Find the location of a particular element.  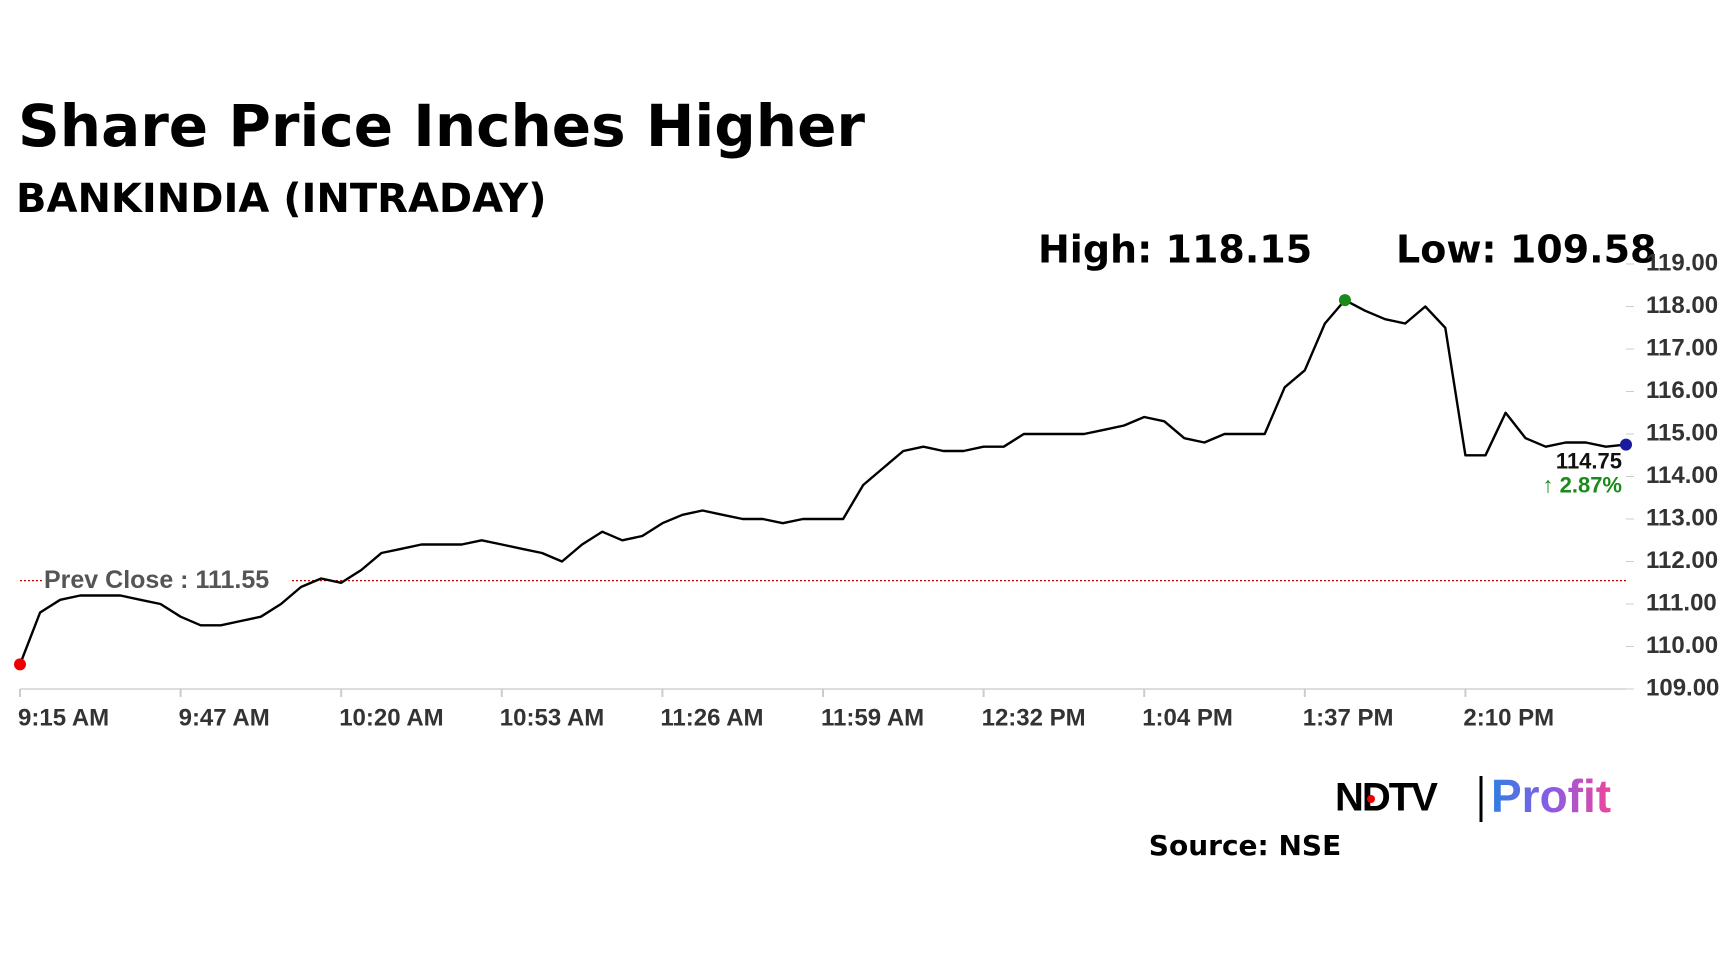

y-tick-label: 109.00 is located at coordinates (1682, 687).